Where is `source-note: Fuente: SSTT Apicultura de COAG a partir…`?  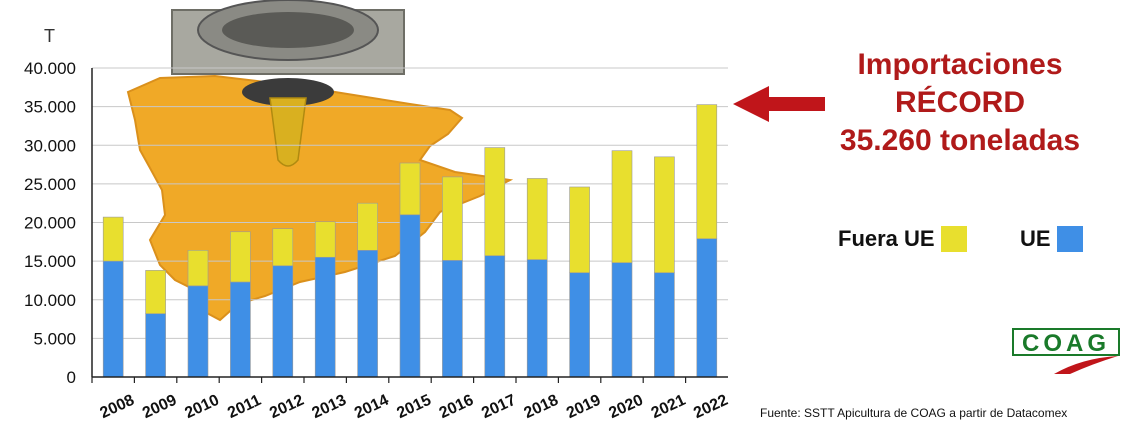
source-note: Fuente: SSTT Apicultura de COAG a partir… is located at coordinates (914, 413).